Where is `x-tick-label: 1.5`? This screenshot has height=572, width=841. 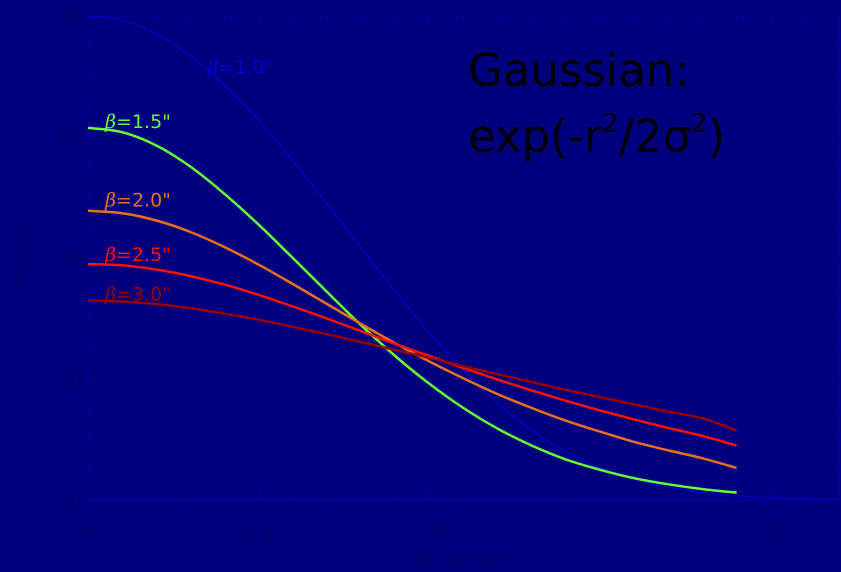 x-tick-label: 1.5 is located at coordinates (600, 530).